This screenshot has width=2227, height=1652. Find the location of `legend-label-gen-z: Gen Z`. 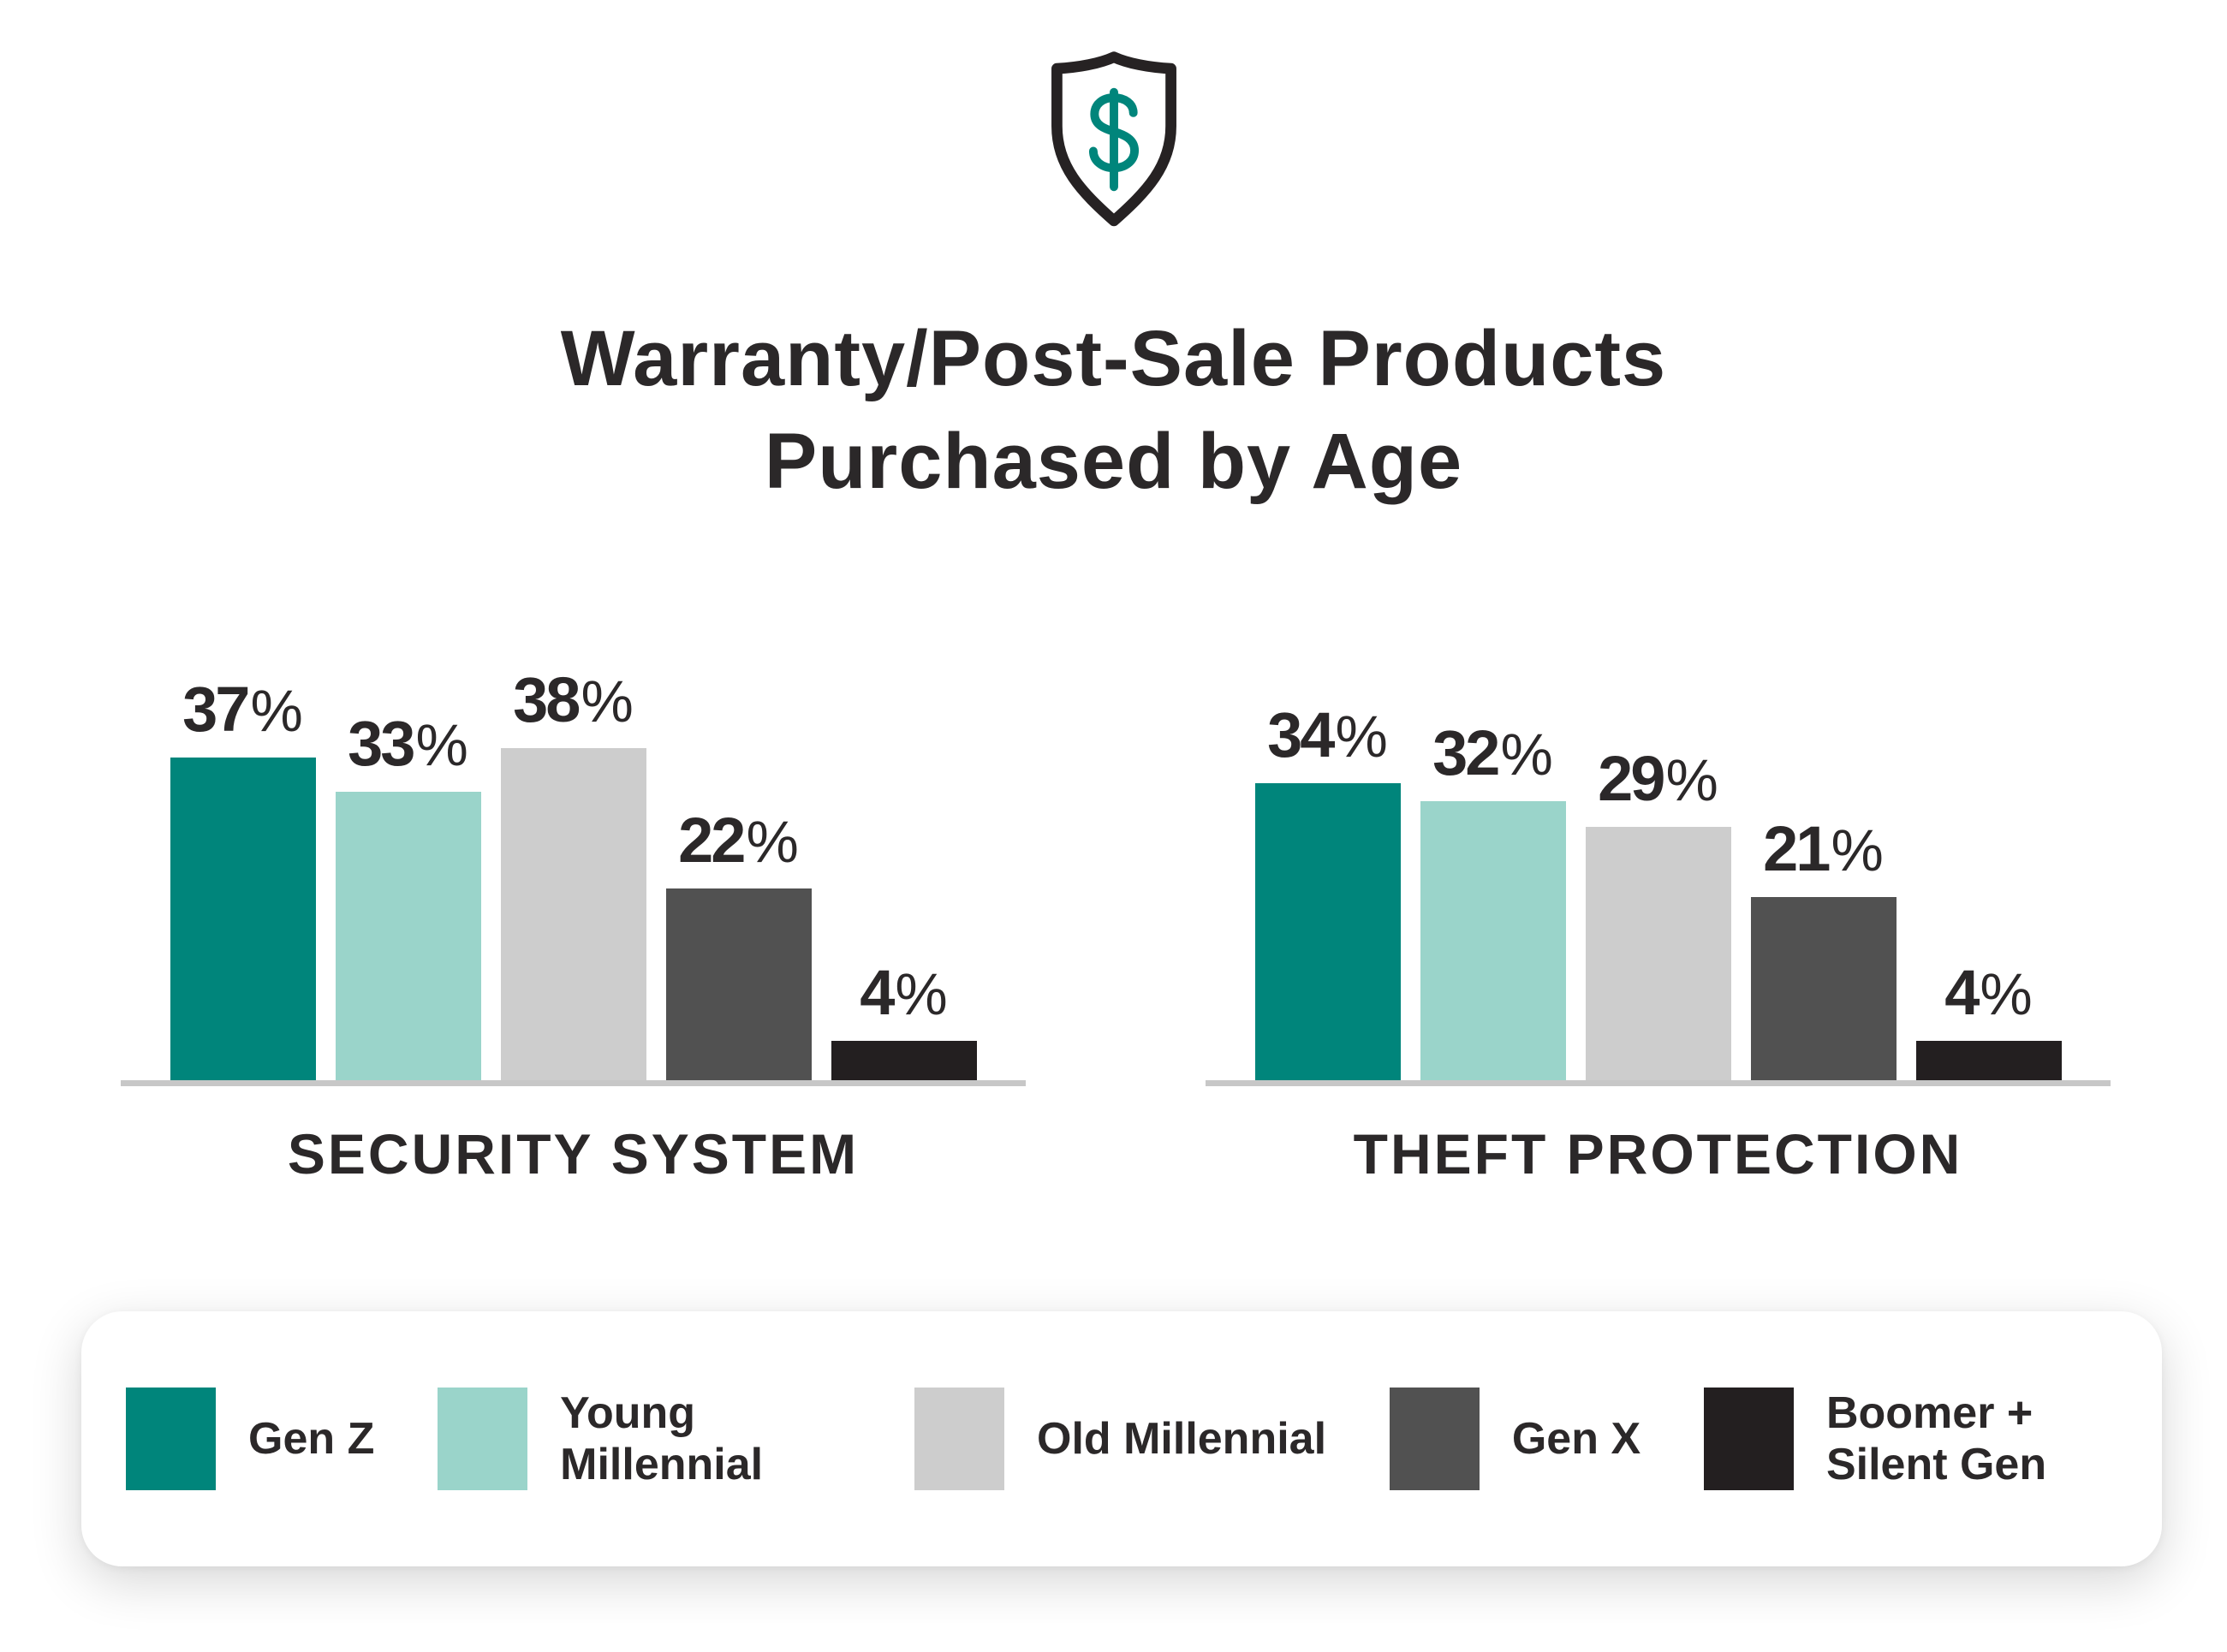

legend-label-gen-z: Gen Z is located at coordinates (311, 1438).